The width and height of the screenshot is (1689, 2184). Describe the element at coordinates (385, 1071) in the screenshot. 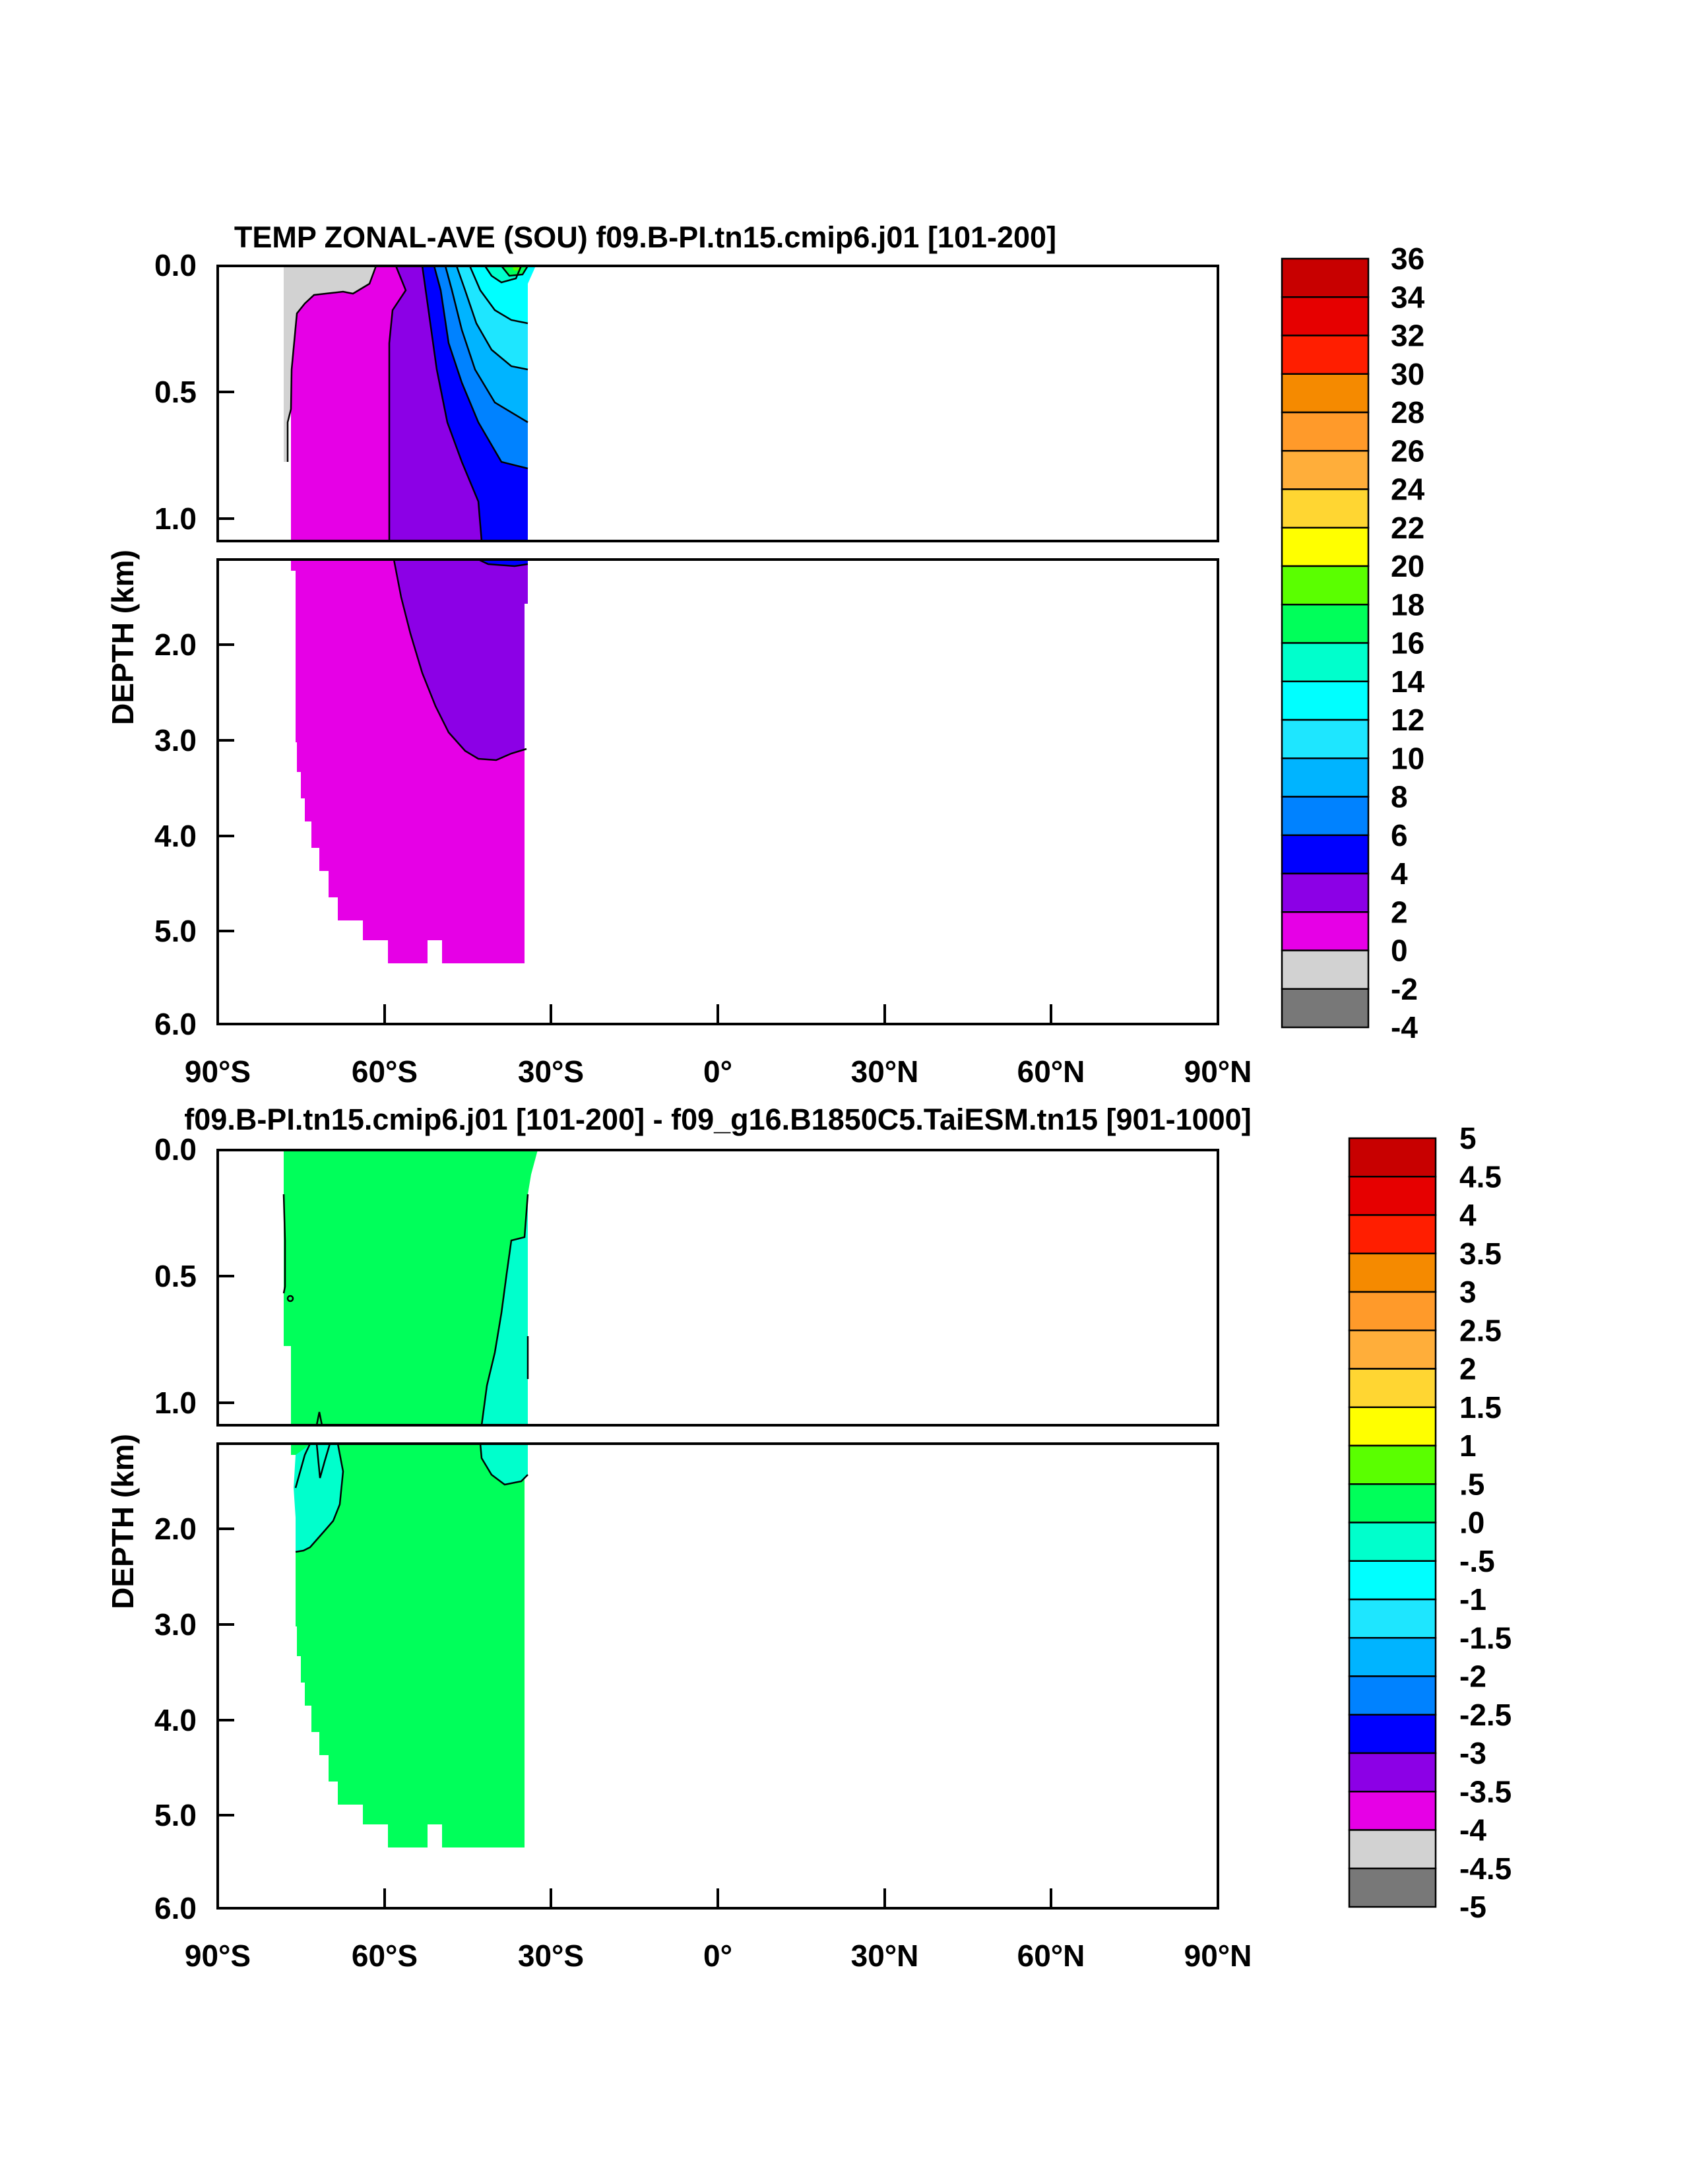

I see `x-tick-label: 60°S` at that location.